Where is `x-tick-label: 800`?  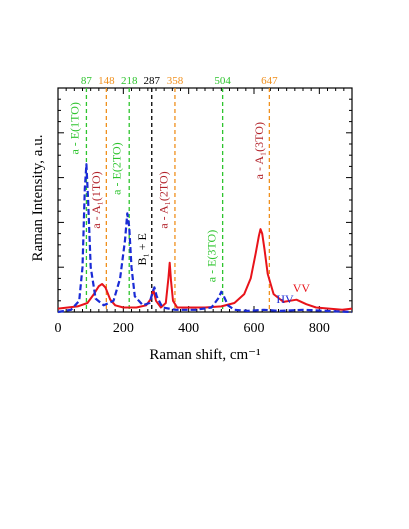 x-tick-label: 800 is located at coordinates (319, 328).